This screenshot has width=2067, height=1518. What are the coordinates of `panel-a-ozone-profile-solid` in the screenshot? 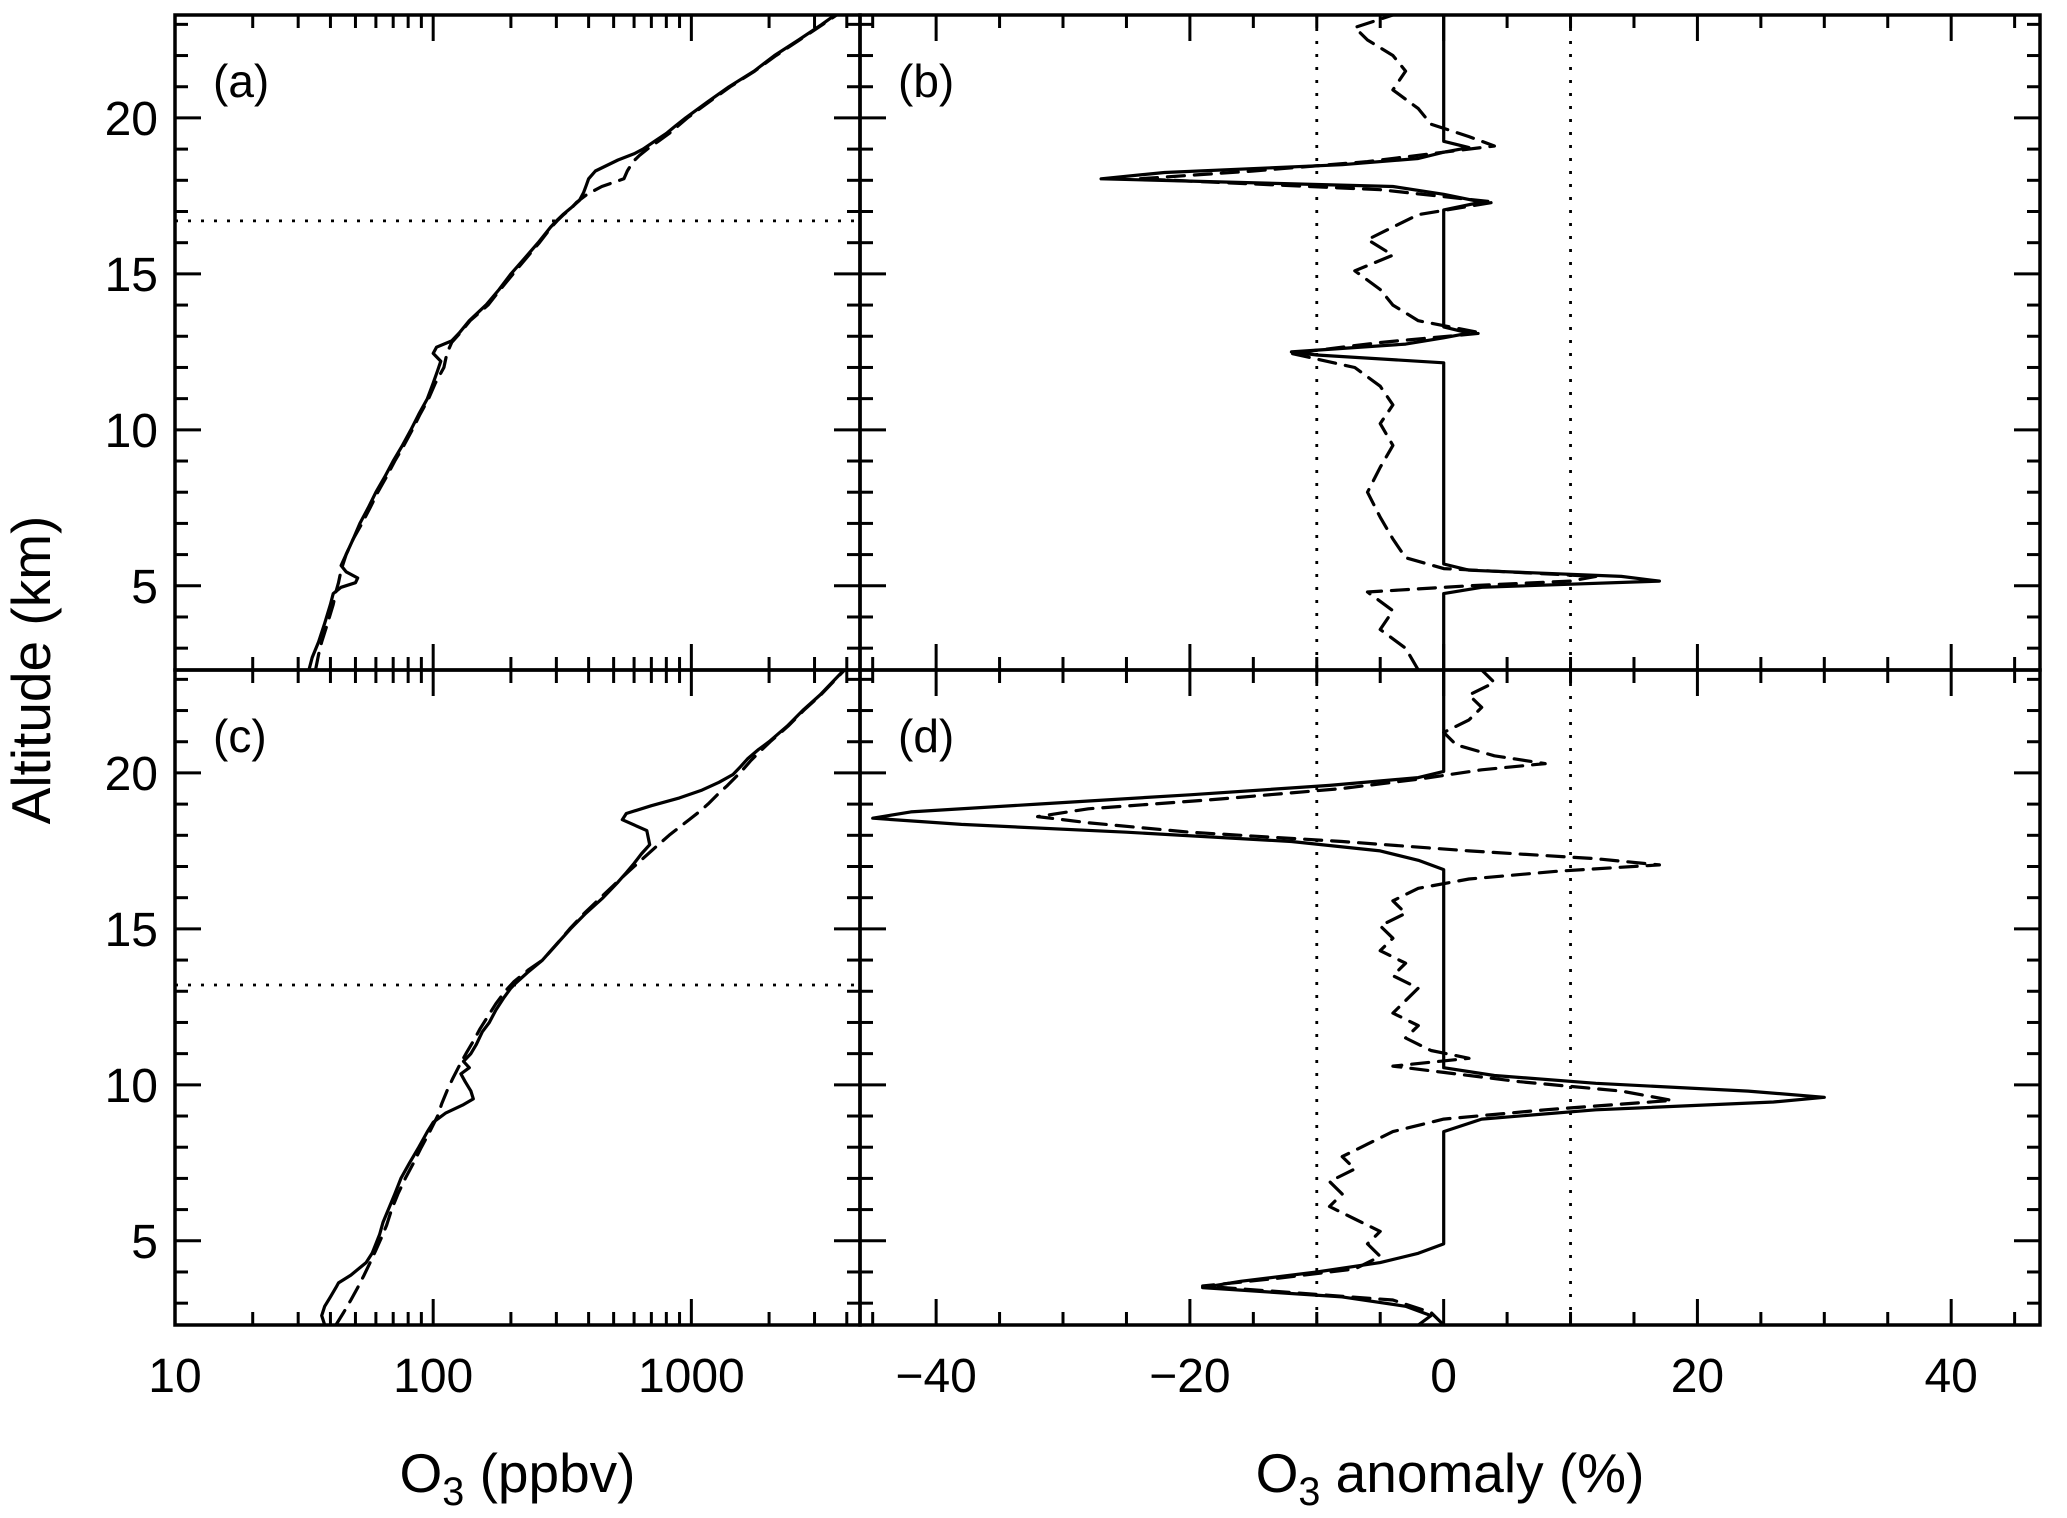 It's located at (572, 342).